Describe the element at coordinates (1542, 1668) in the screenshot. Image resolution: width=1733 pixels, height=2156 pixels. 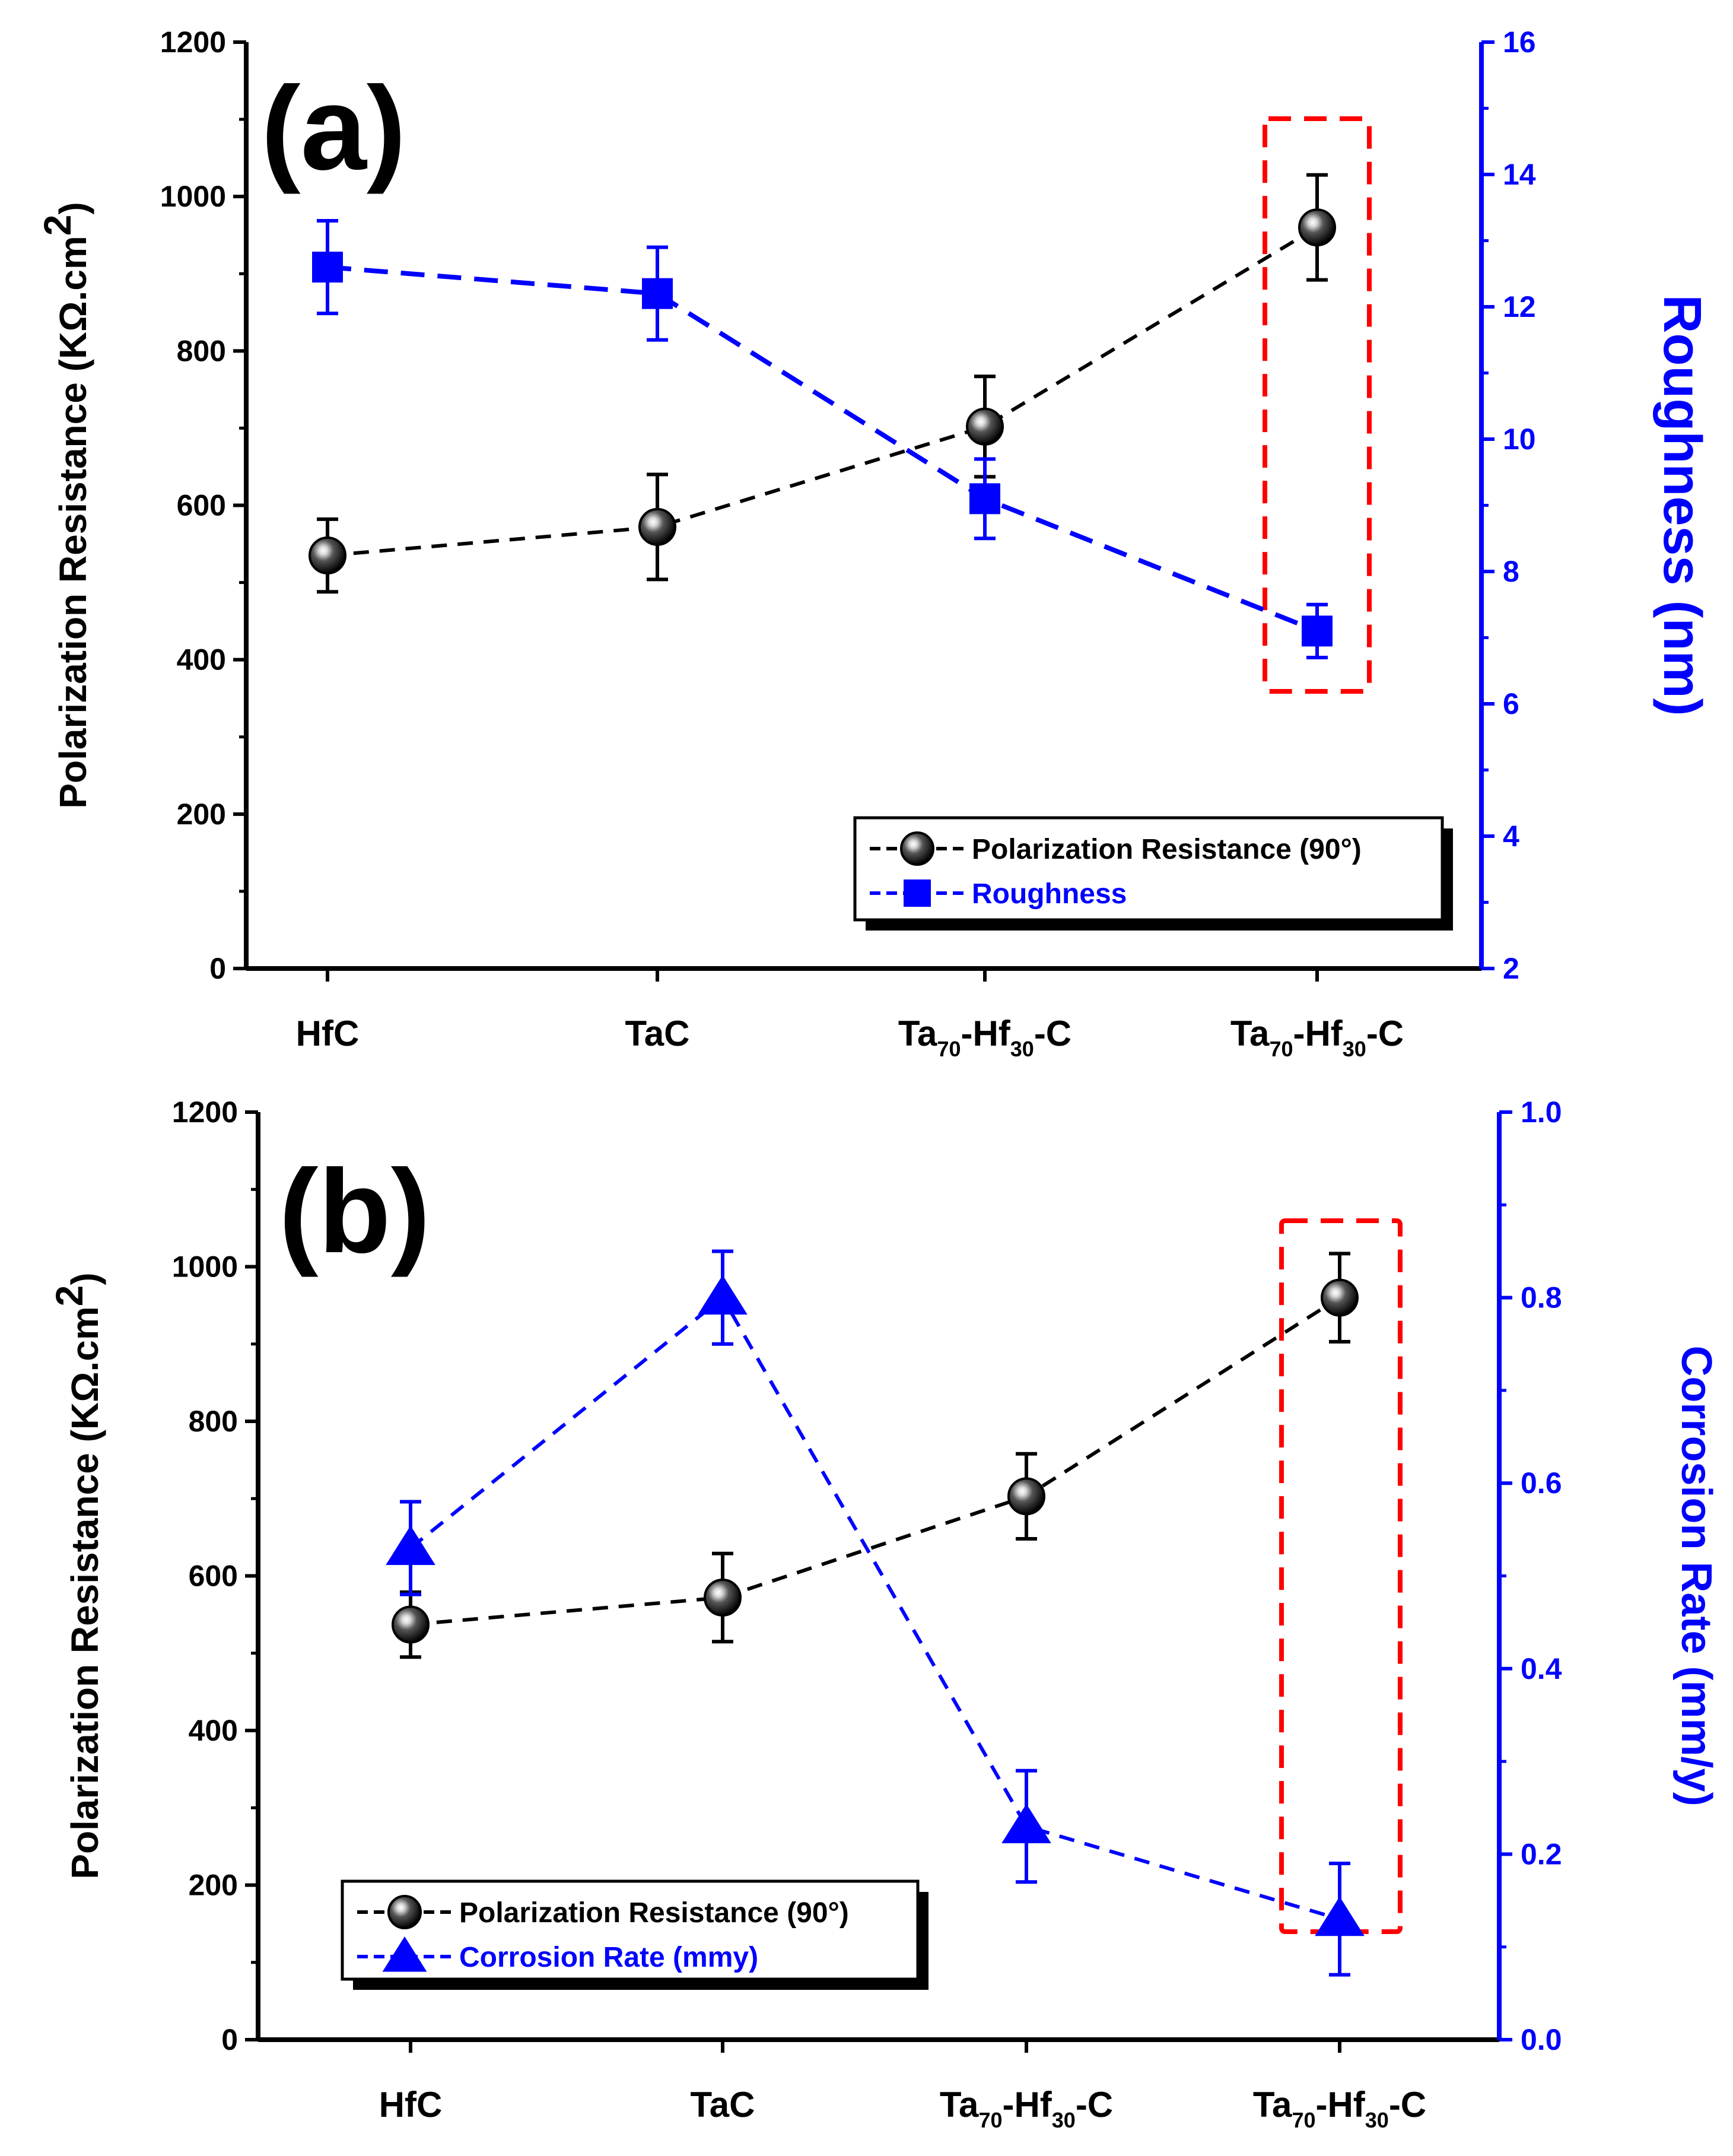
I see `right-tick-label: 0.4` at that location.